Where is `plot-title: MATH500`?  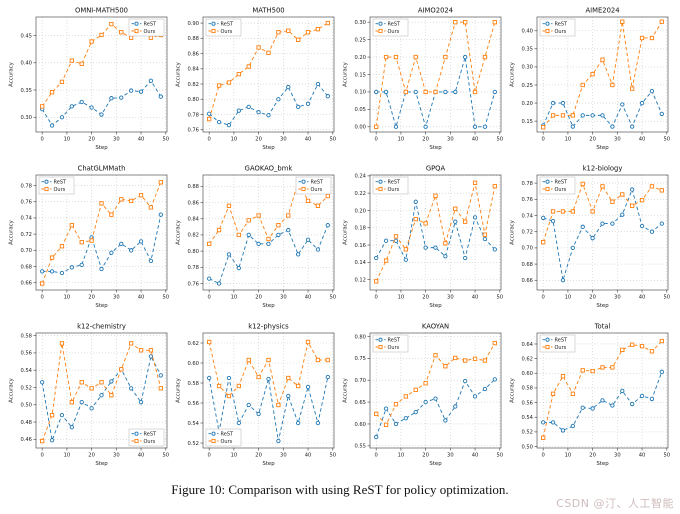 plot-title: MATH500 is located at coordinates (268, 11).